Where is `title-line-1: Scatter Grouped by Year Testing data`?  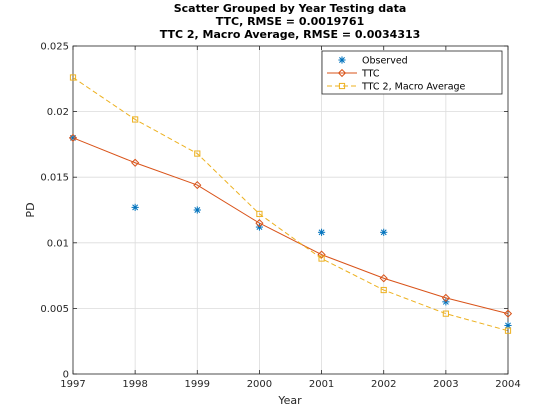 title-line-1: Scatter Grouped by Year Testing data is located at coordinates (290, 8).